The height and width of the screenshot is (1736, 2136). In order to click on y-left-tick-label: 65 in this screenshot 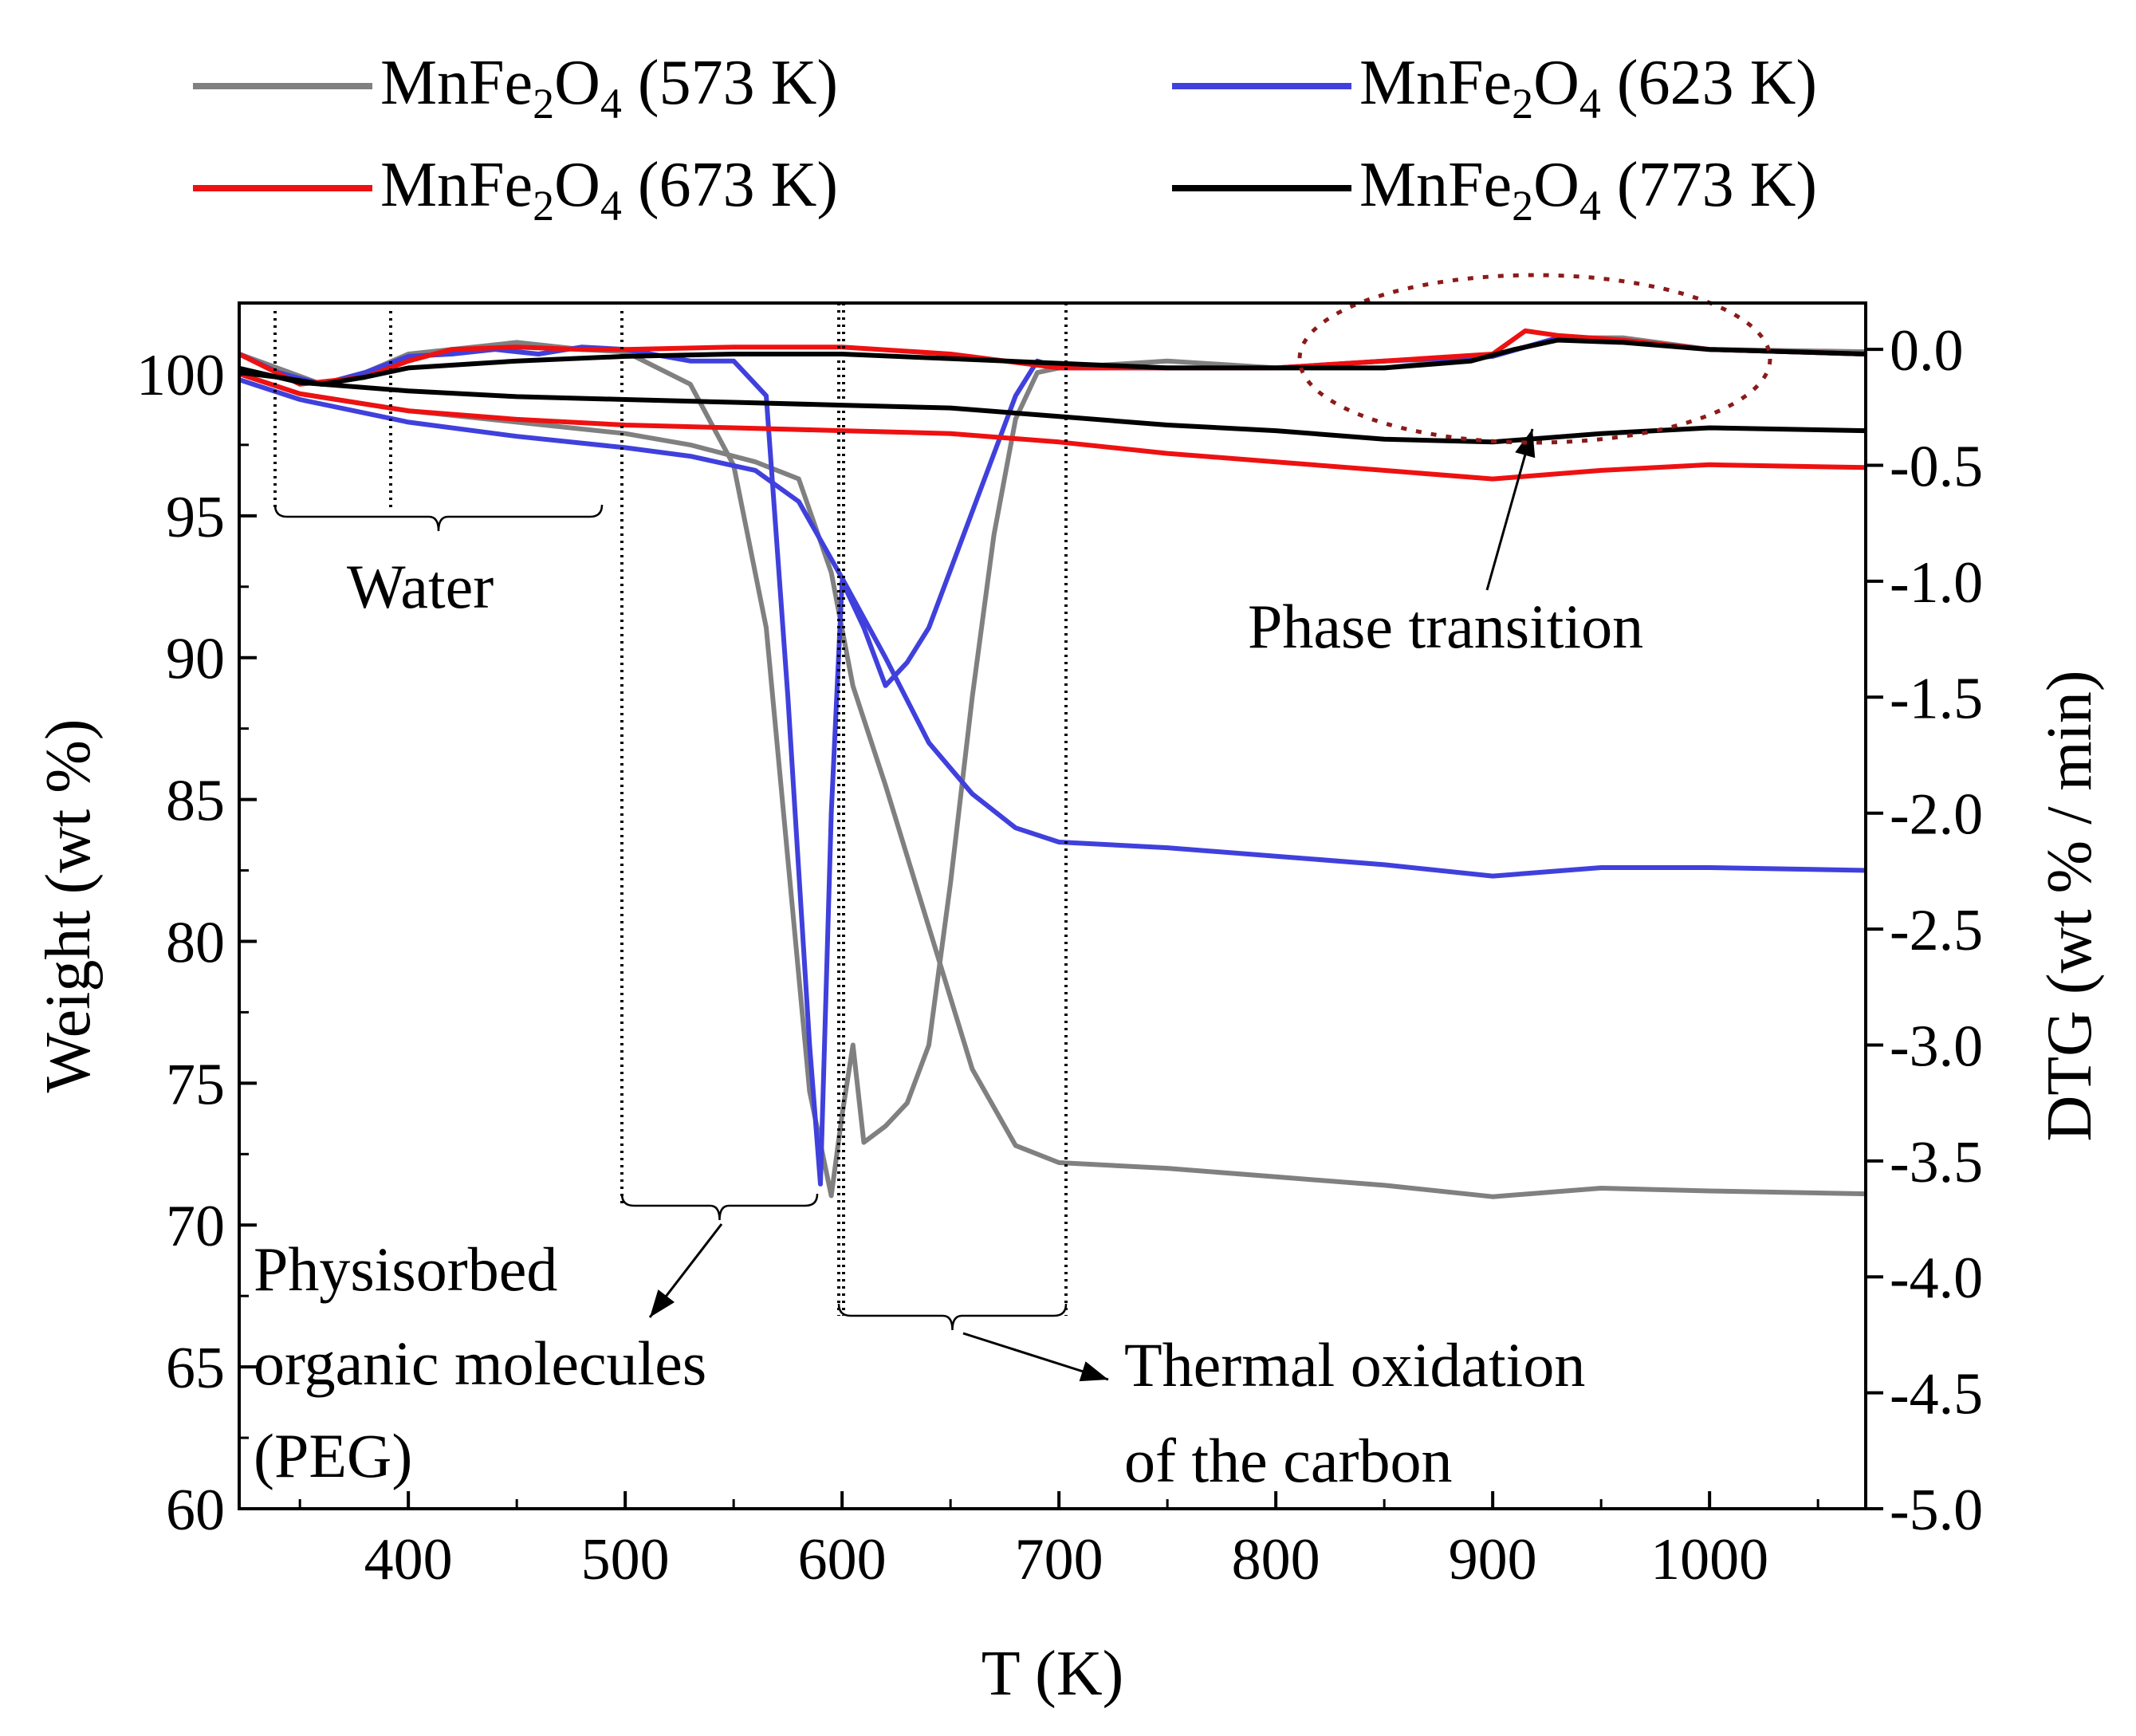, I will do `click(195, 1369)`.